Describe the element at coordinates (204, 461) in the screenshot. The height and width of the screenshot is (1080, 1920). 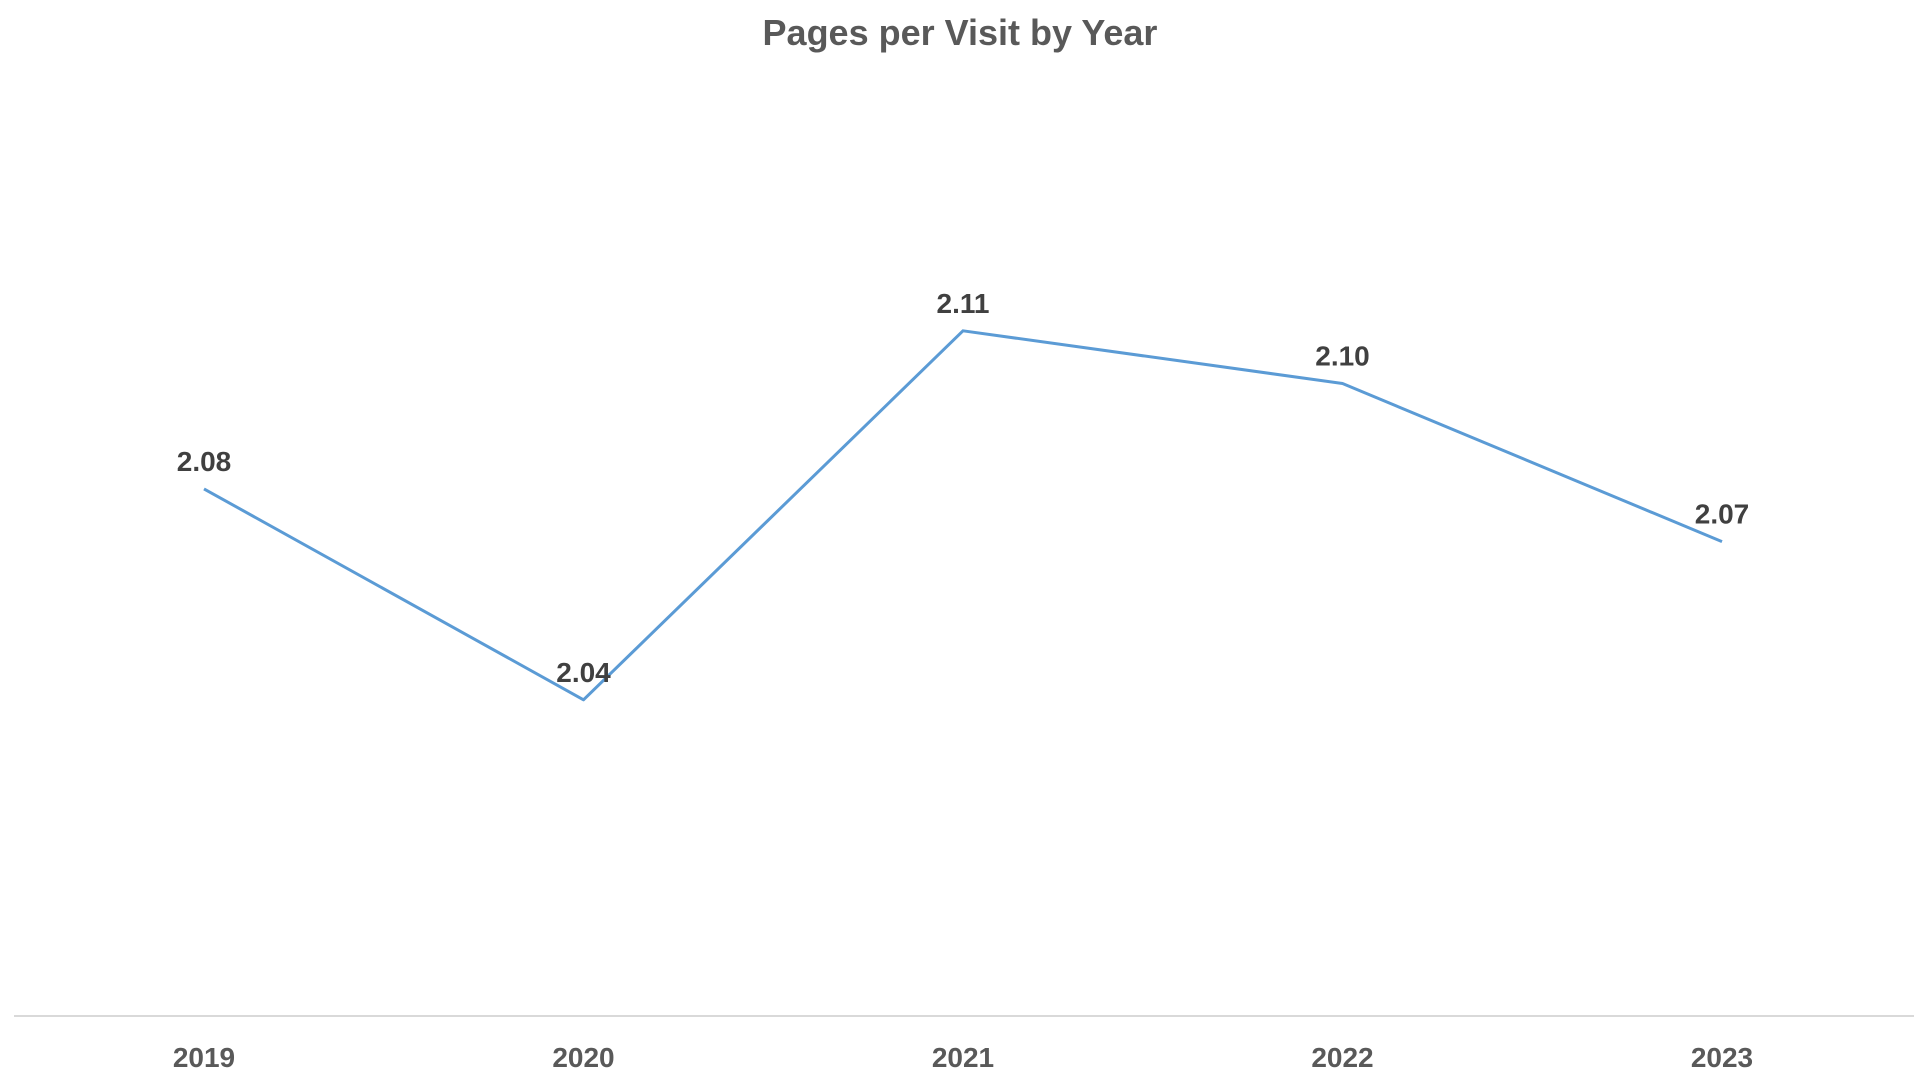
I see `data-label: 2.08` at that location.